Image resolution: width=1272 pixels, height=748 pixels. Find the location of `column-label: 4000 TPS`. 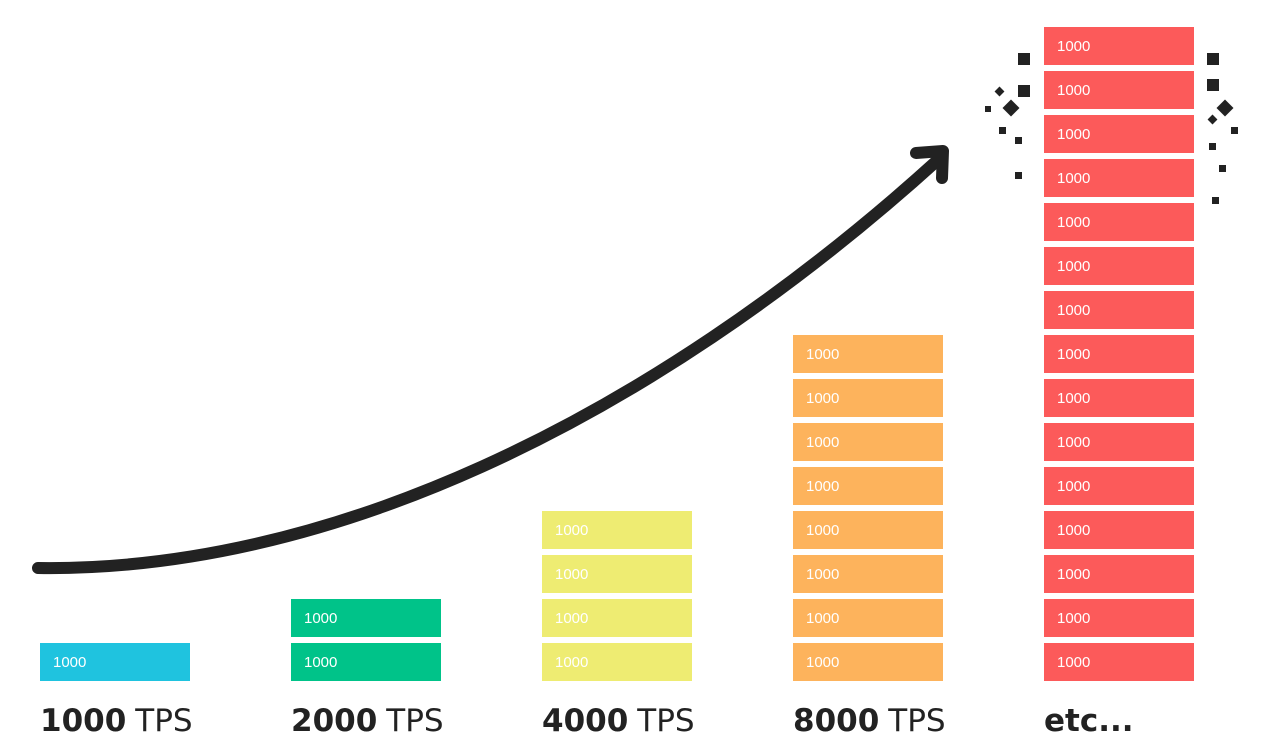

column-label: 4000 TPS is located at coordinates (618, 721).